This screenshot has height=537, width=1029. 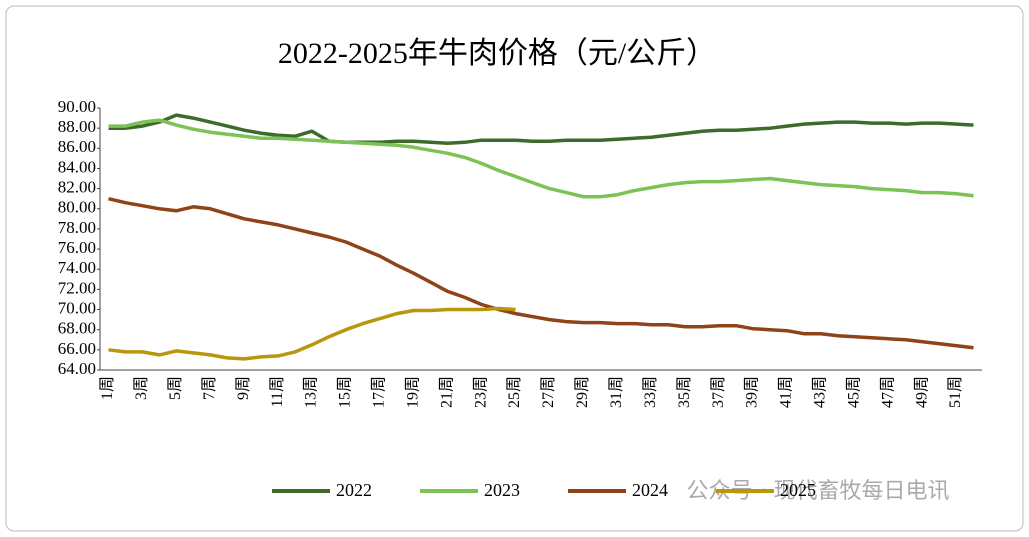 What do you see at coordinates (243, 388) in the screenshot?
I see `x-tick-label: 9周` at bounding box center [243, 388].